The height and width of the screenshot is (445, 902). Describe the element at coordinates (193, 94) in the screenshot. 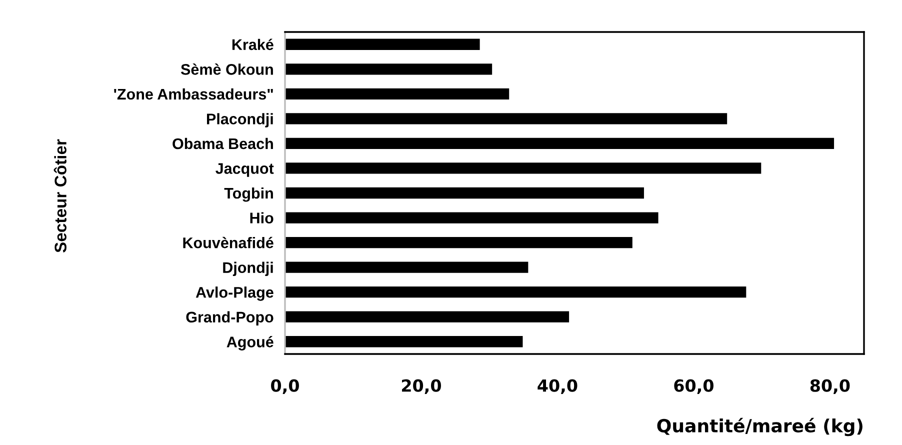

I see `y-tick-label: 'Zone Ambassadeurs"` at that location.